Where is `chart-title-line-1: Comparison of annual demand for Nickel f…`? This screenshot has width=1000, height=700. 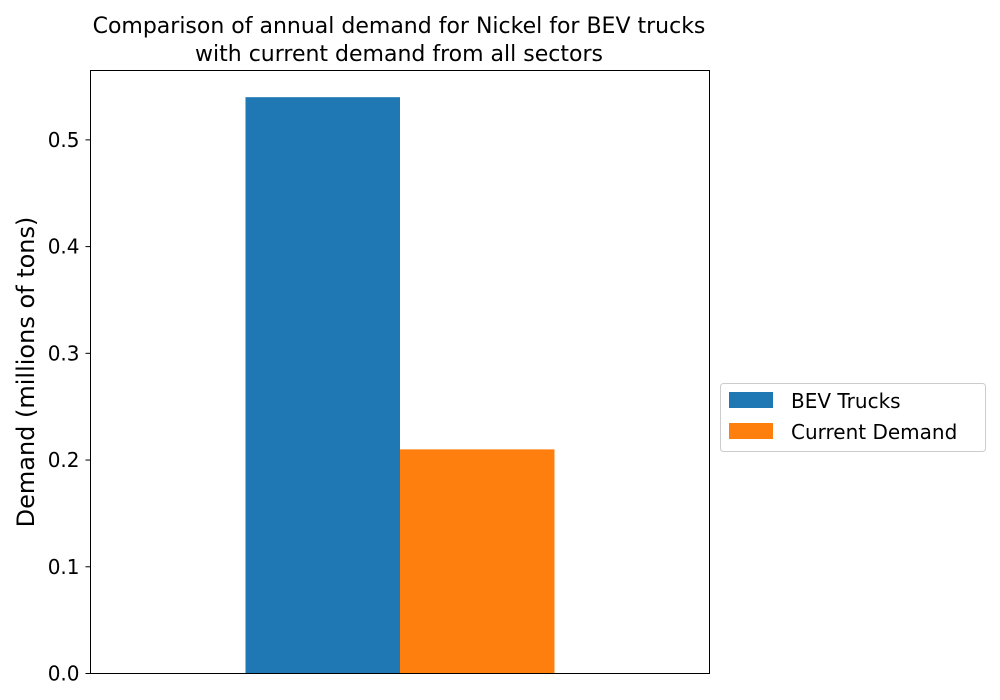
chart-title-line-1: Comparison of annual demand for Nickel f… is located at coordinates (399, 26).